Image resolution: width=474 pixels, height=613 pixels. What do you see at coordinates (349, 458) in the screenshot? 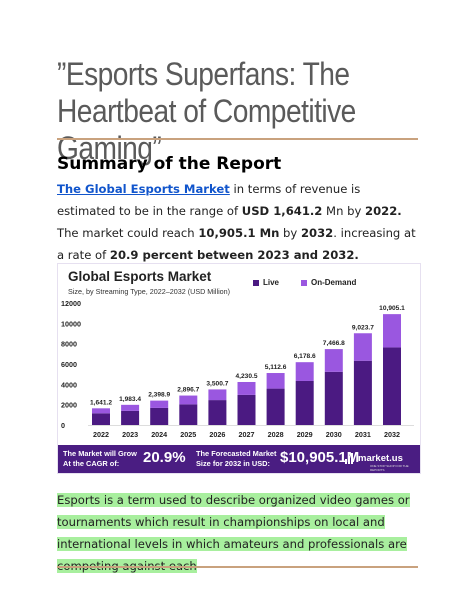
I see `market-us-logo-icon` at bounding box center [349, 458].